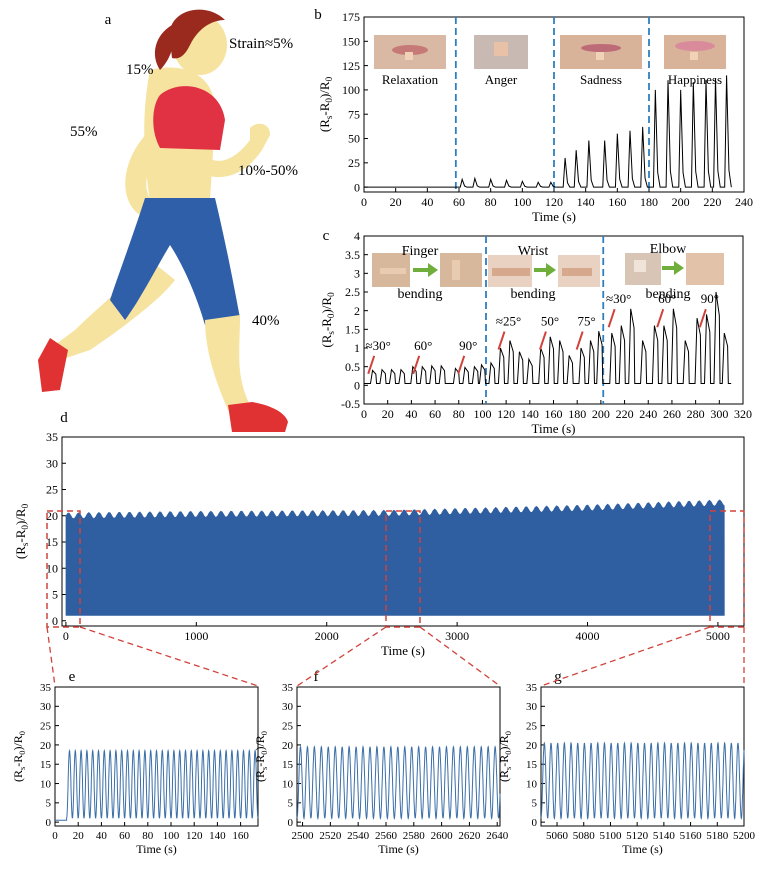  I want to click on y-tick-label: 125, so click(351, 66).